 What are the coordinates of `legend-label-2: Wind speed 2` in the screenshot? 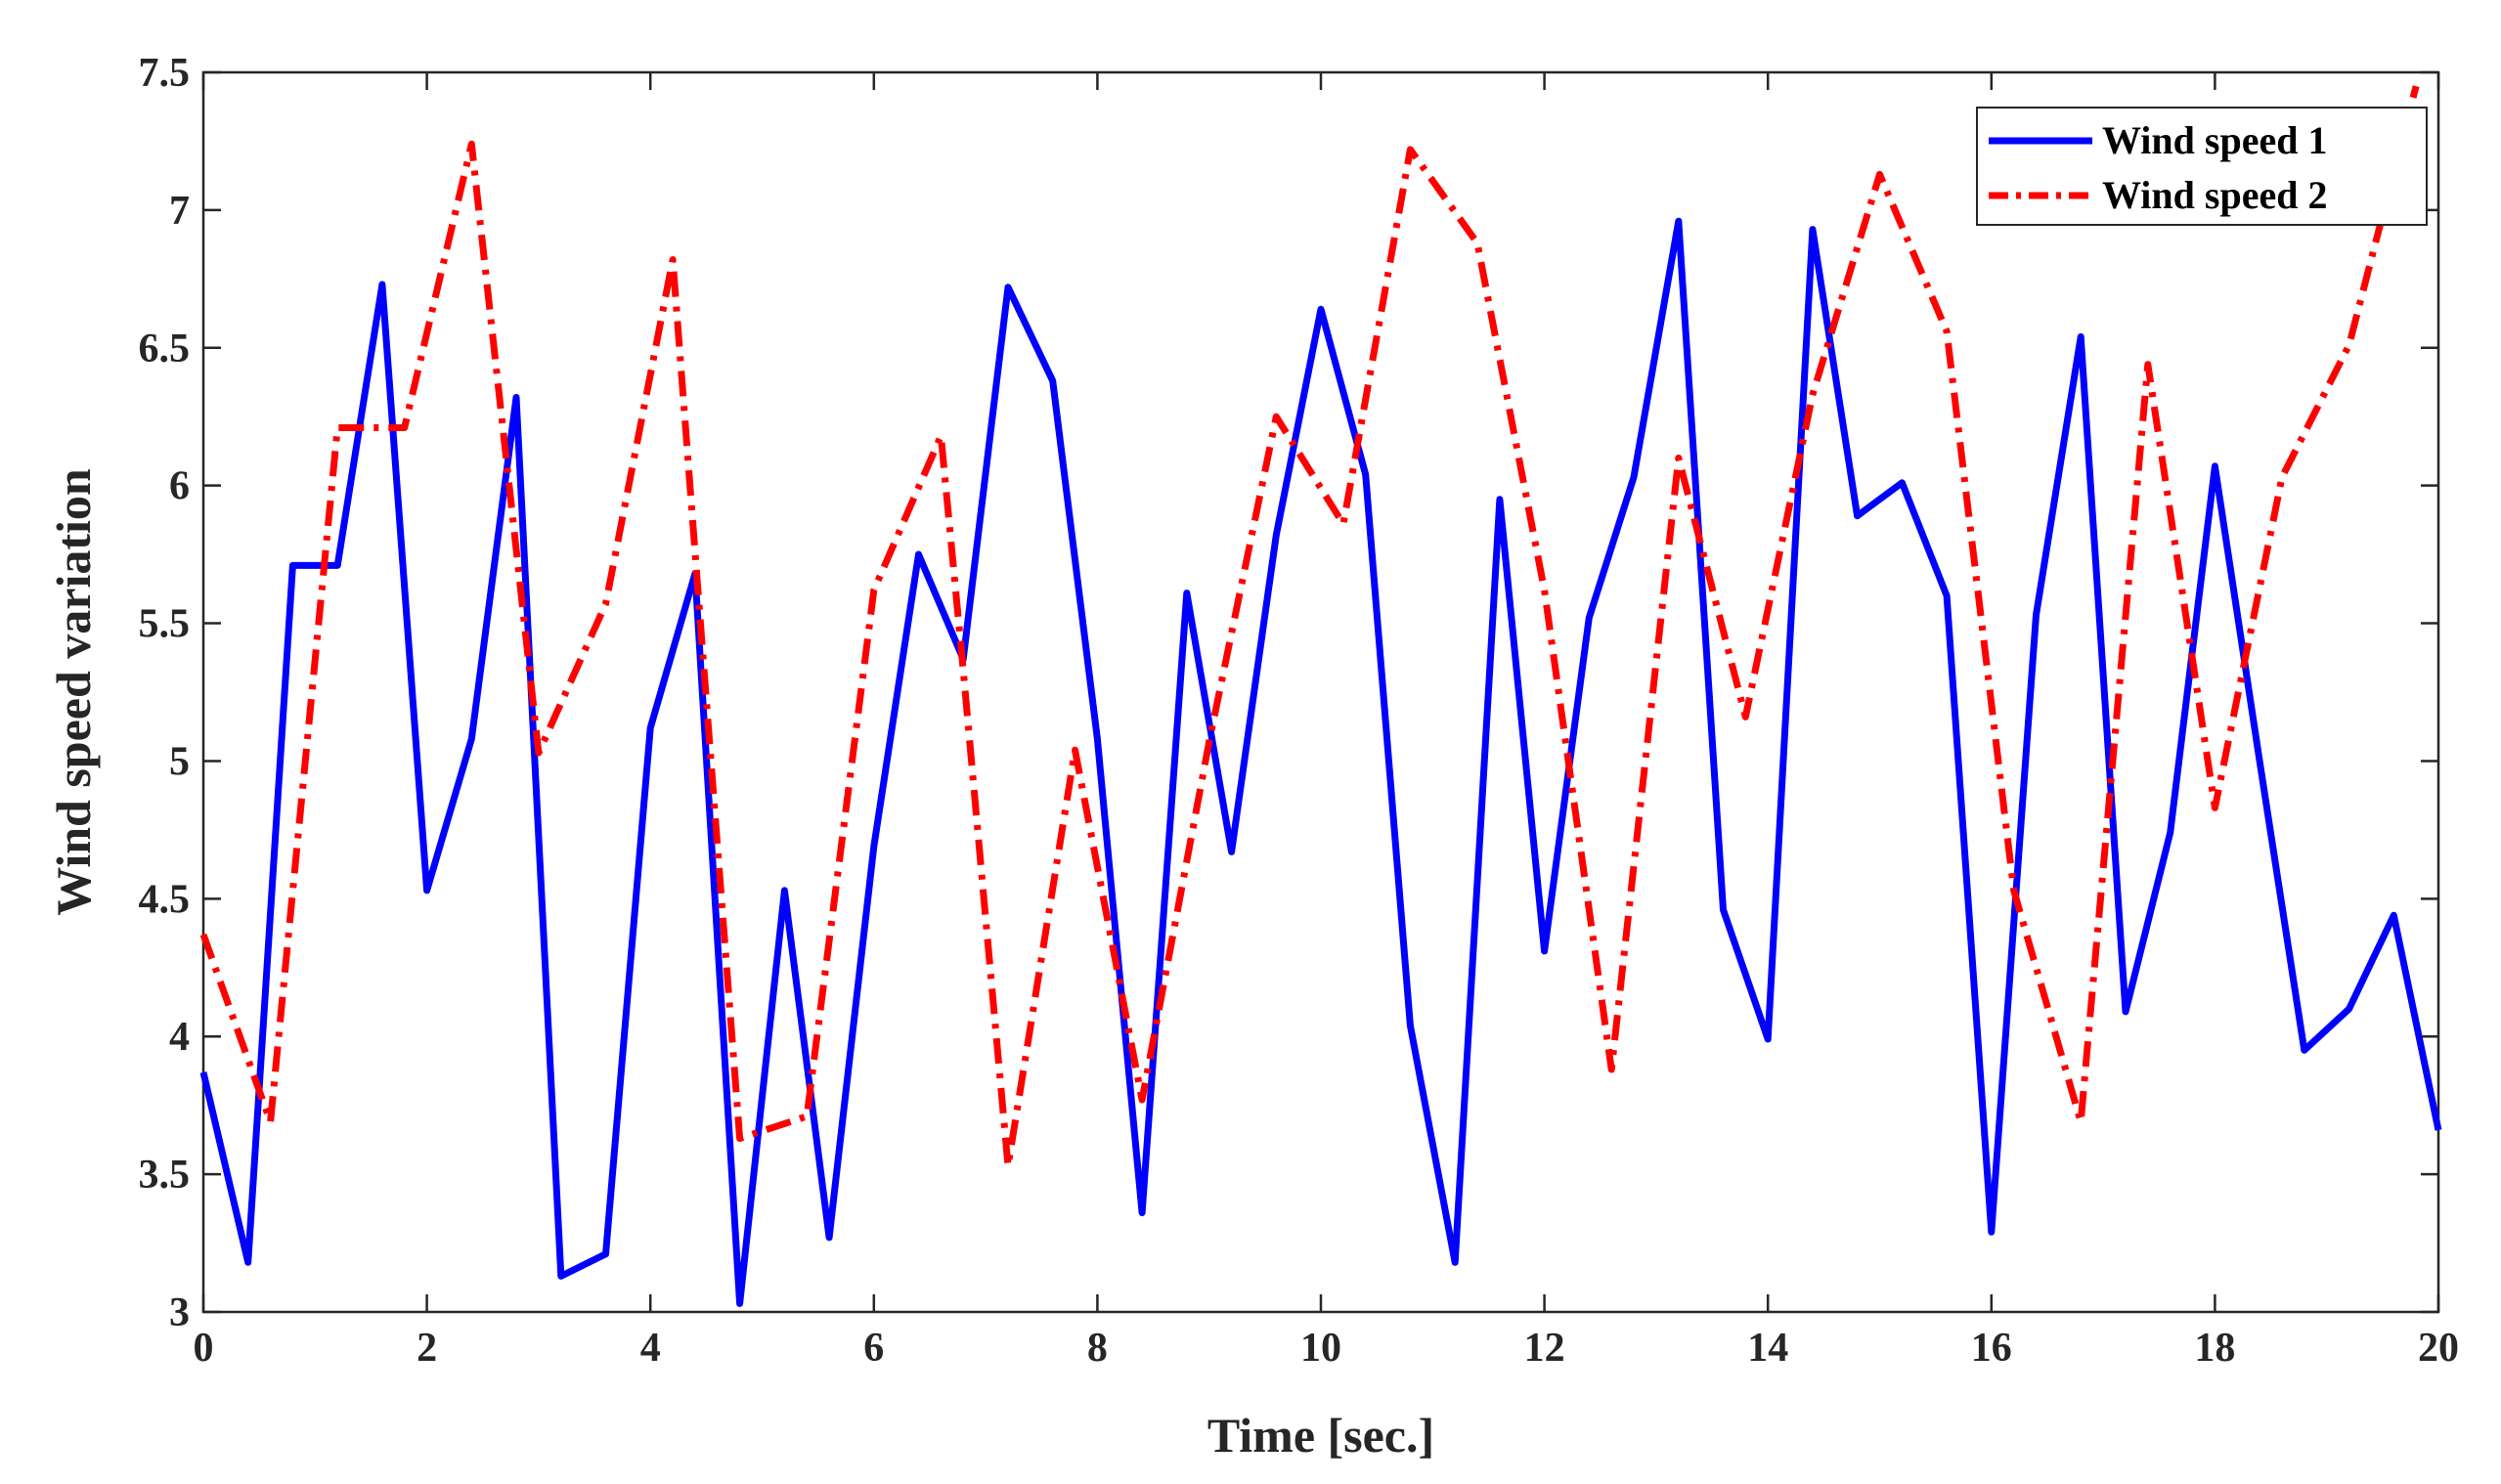 It's located at (2214, 195).